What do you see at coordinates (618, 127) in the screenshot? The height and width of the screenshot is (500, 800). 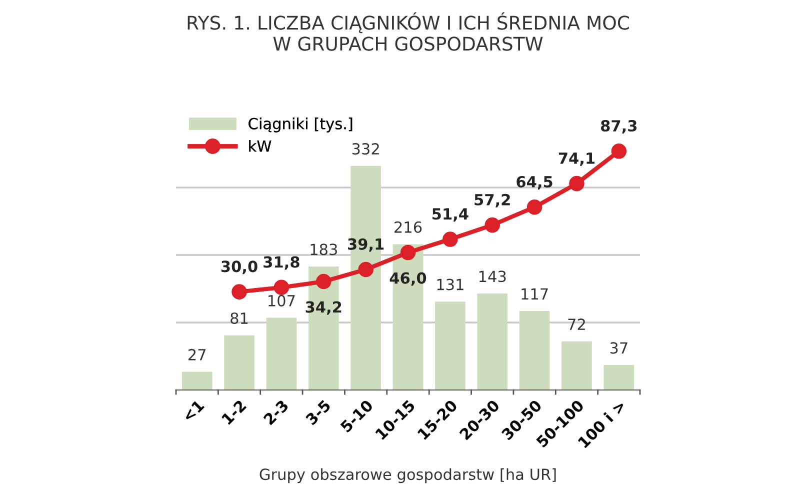 I see `data-label: 87,3` at bounding box center [618, 127].